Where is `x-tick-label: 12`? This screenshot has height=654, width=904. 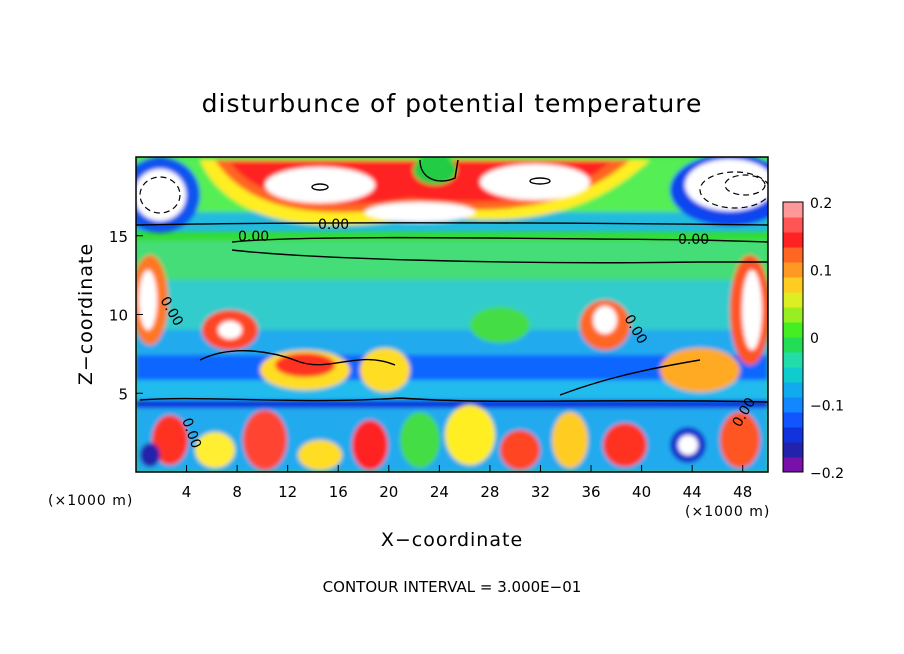 x-tick-label: 12 is located at coordinates (287, 492).